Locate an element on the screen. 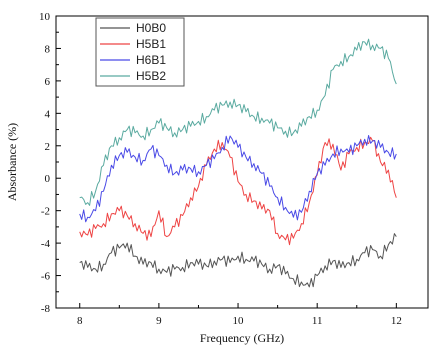 Image resolution: width=442 pixels, height=348 pixels. y-tick-label: 2 is located at coordinates (48, 147).